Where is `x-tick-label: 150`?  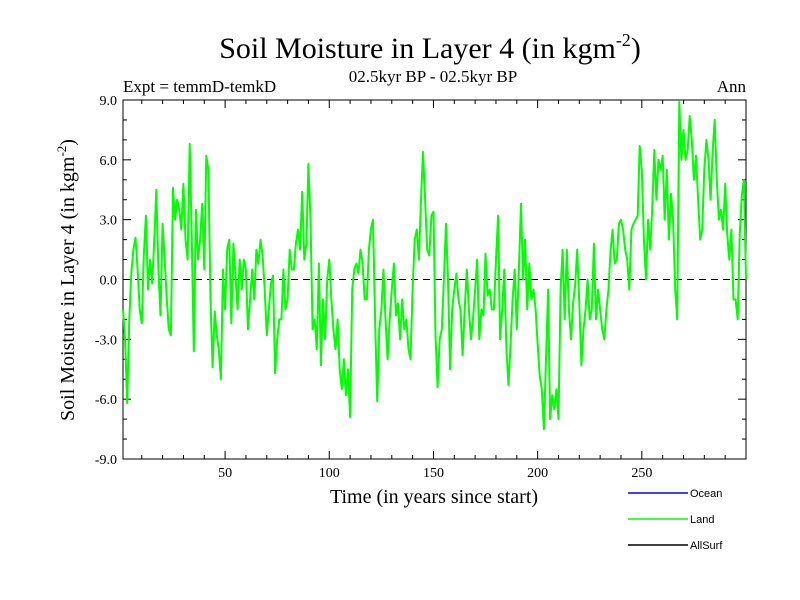 x-tick-label: 150 is located at coordinates (433, 473).